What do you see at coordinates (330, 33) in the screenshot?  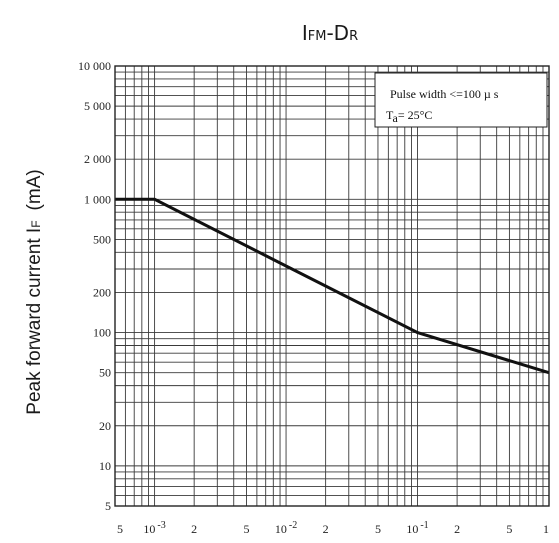 I see `chart-title: IFM-DR` at bounding box center [330, 33].